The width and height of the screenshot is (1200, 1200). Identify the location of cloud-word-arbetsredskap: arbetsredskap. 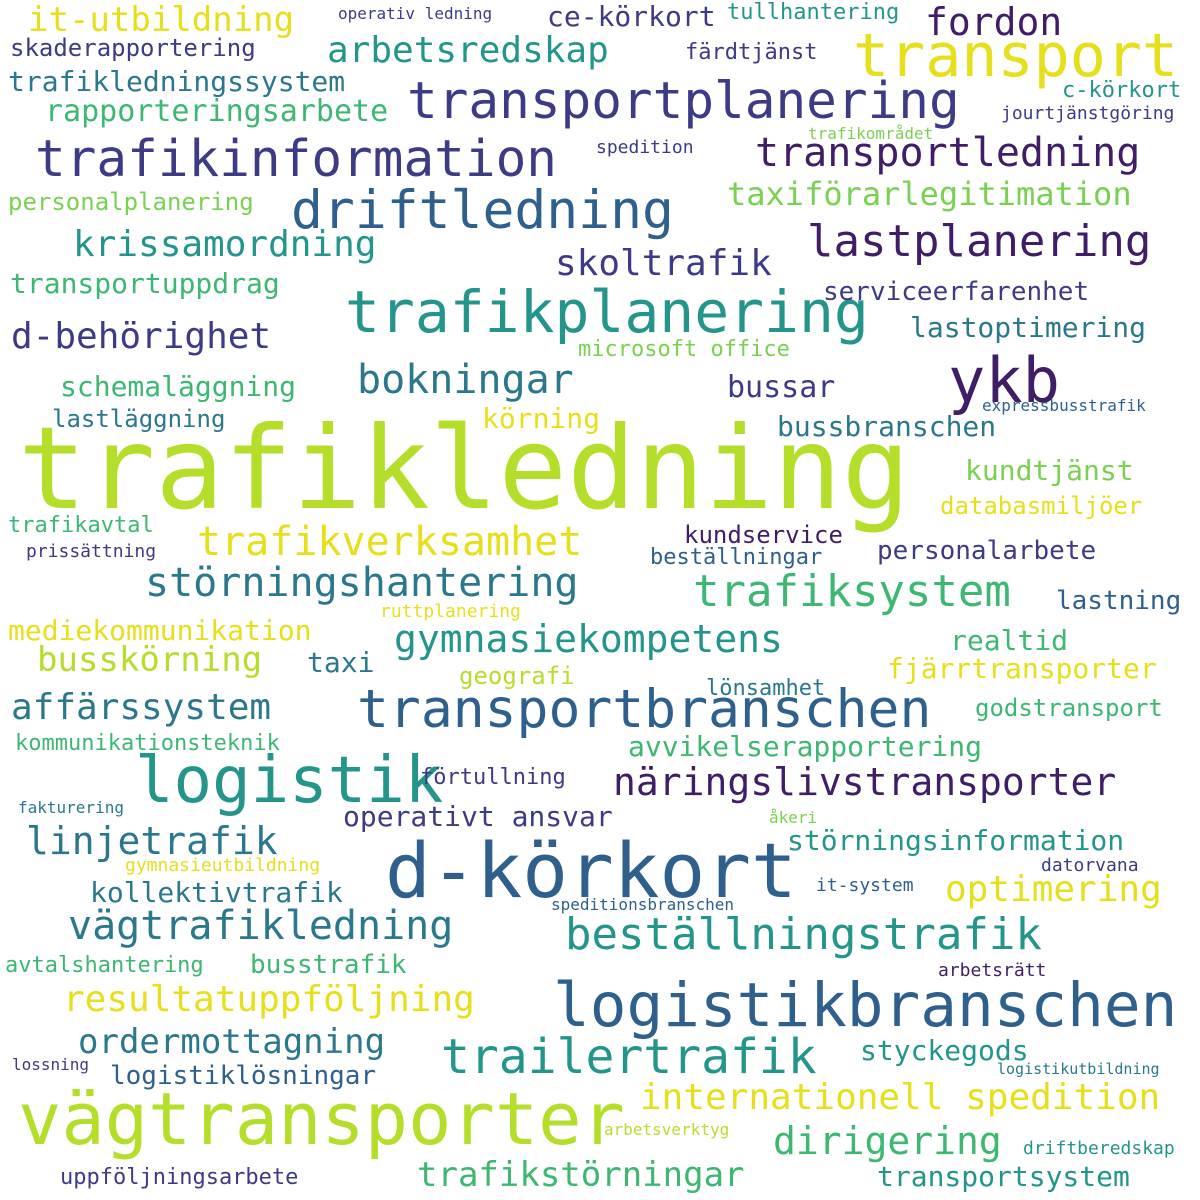
(468, 50).